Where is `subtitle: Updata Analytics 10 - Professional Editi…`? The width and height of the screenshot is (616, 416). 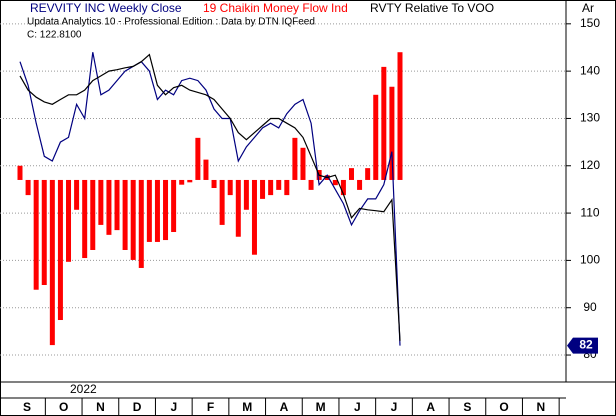 subtitle: Updata Analytics 10 - Professional Editi… is located at coordinates (171, 22).